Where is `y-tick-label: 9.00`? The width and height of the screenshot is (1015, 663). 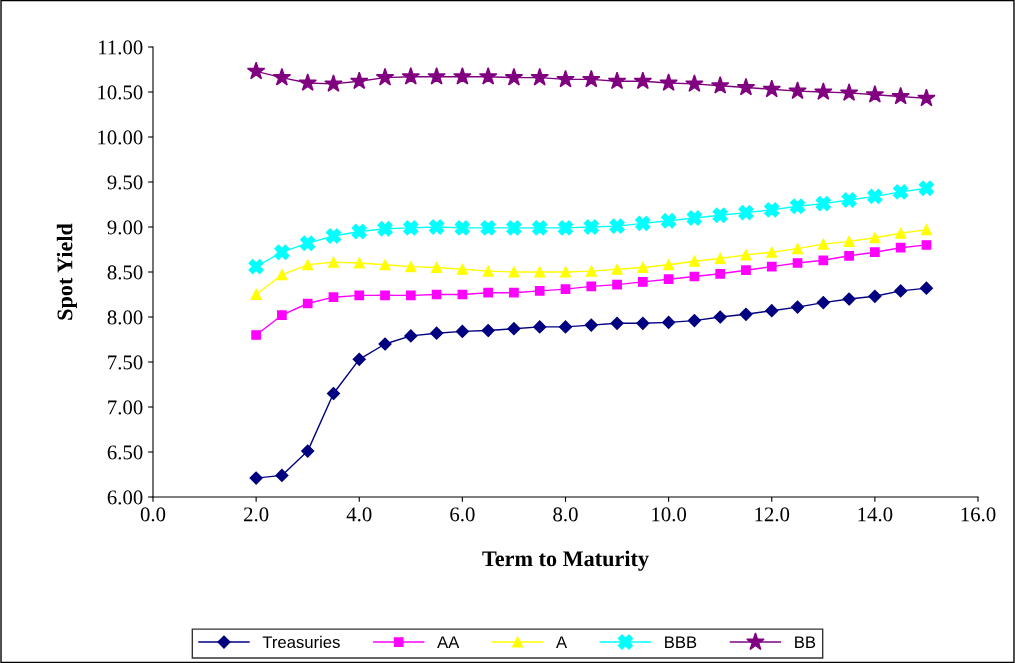 y-tick-label: 9.00 is located at coordinates (125, 227).